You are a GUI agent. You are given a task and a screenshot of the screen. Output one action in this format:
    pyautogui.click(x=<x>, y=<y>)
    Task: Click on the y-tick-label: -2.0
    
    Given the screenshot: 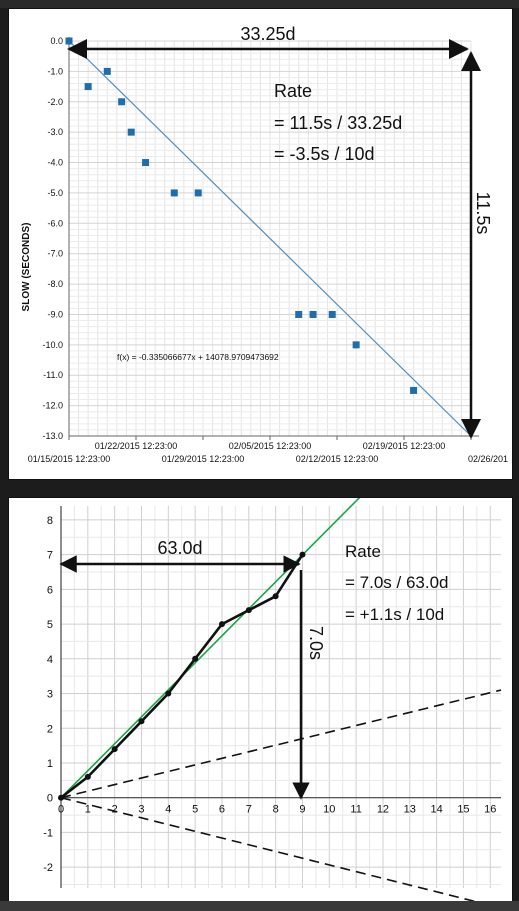 What is the action you would take?
    pyautogui.click(x=55, y=102)
    